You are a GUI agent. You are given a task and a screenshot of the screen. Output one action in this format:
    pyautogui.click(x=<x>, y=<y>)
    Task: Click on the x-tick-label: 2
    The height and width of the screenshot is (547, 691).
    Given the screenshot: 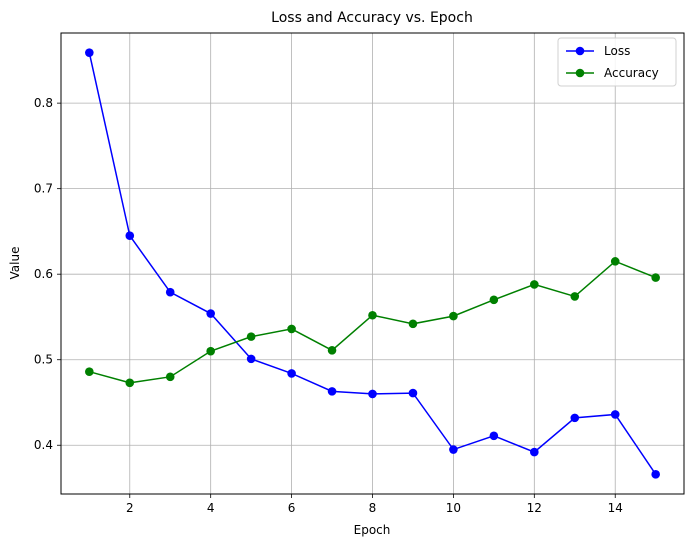 What is the action you would take?
    pyautogui.click(x=130, y=508)
    